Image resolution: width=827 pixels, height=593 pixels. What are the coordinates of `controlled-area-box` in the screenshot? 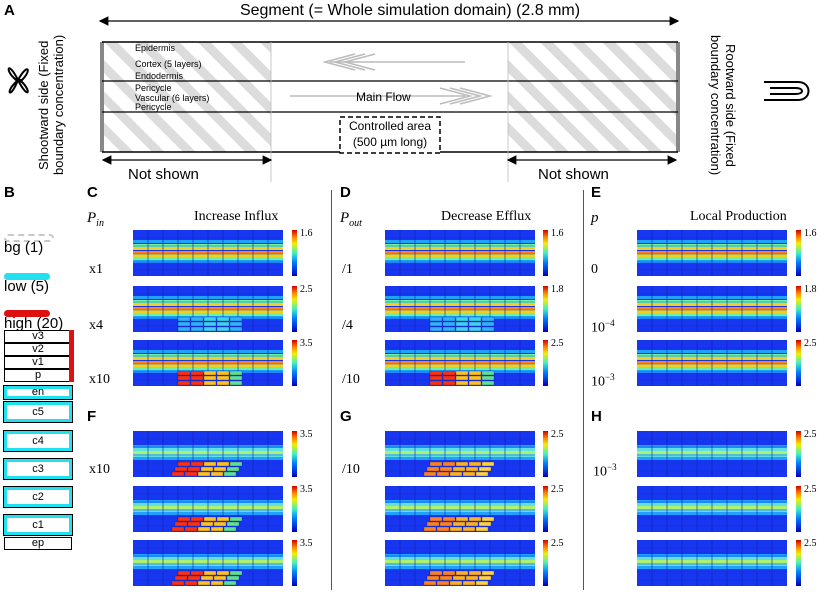 It's located at (390, 135).